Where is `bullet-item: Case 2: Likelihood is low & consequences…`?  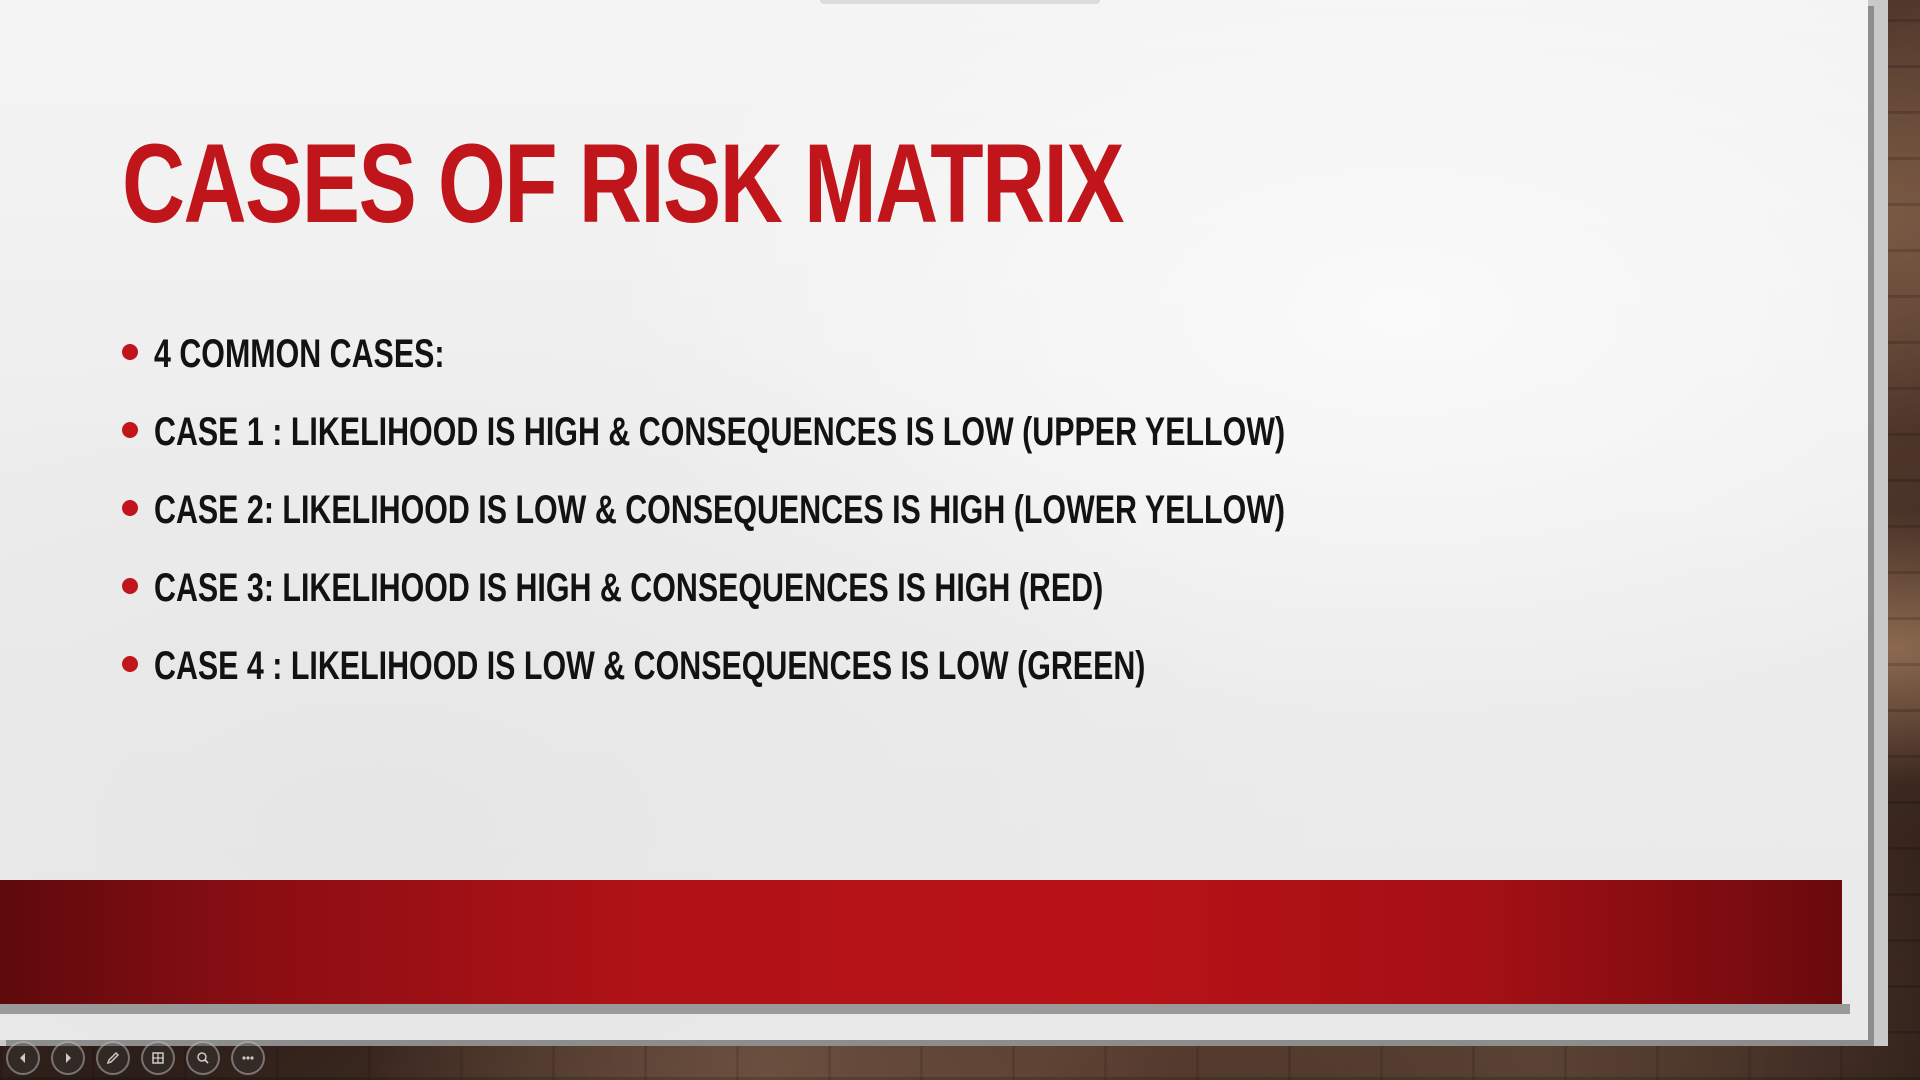 bullet-item: Case 2: Likelihood is low & consequences… is located at coordinates (882, 525).